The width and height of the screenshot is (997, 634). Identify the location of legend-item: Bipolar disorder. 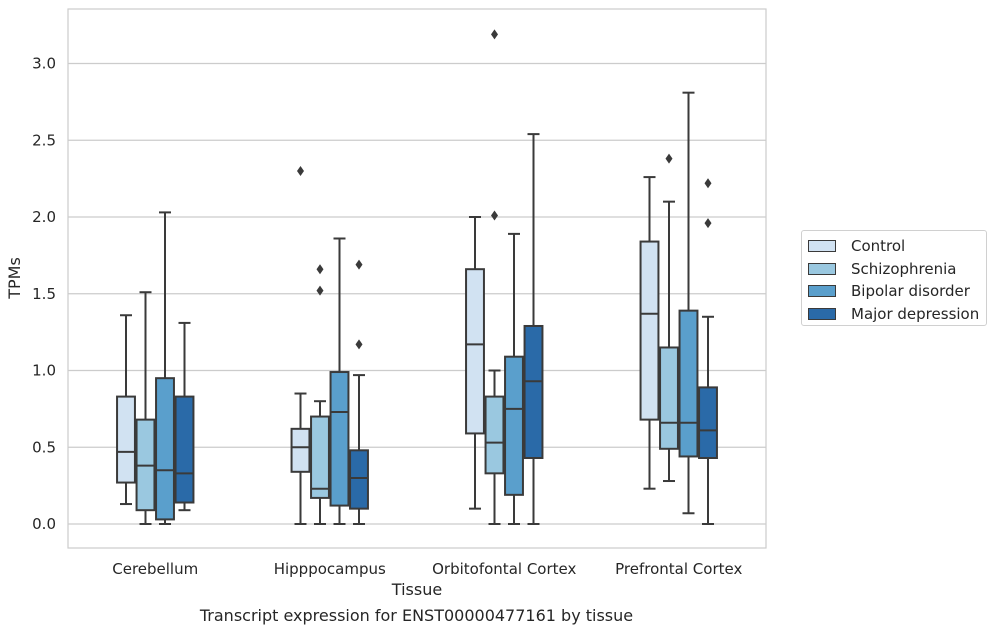
(897, 291).